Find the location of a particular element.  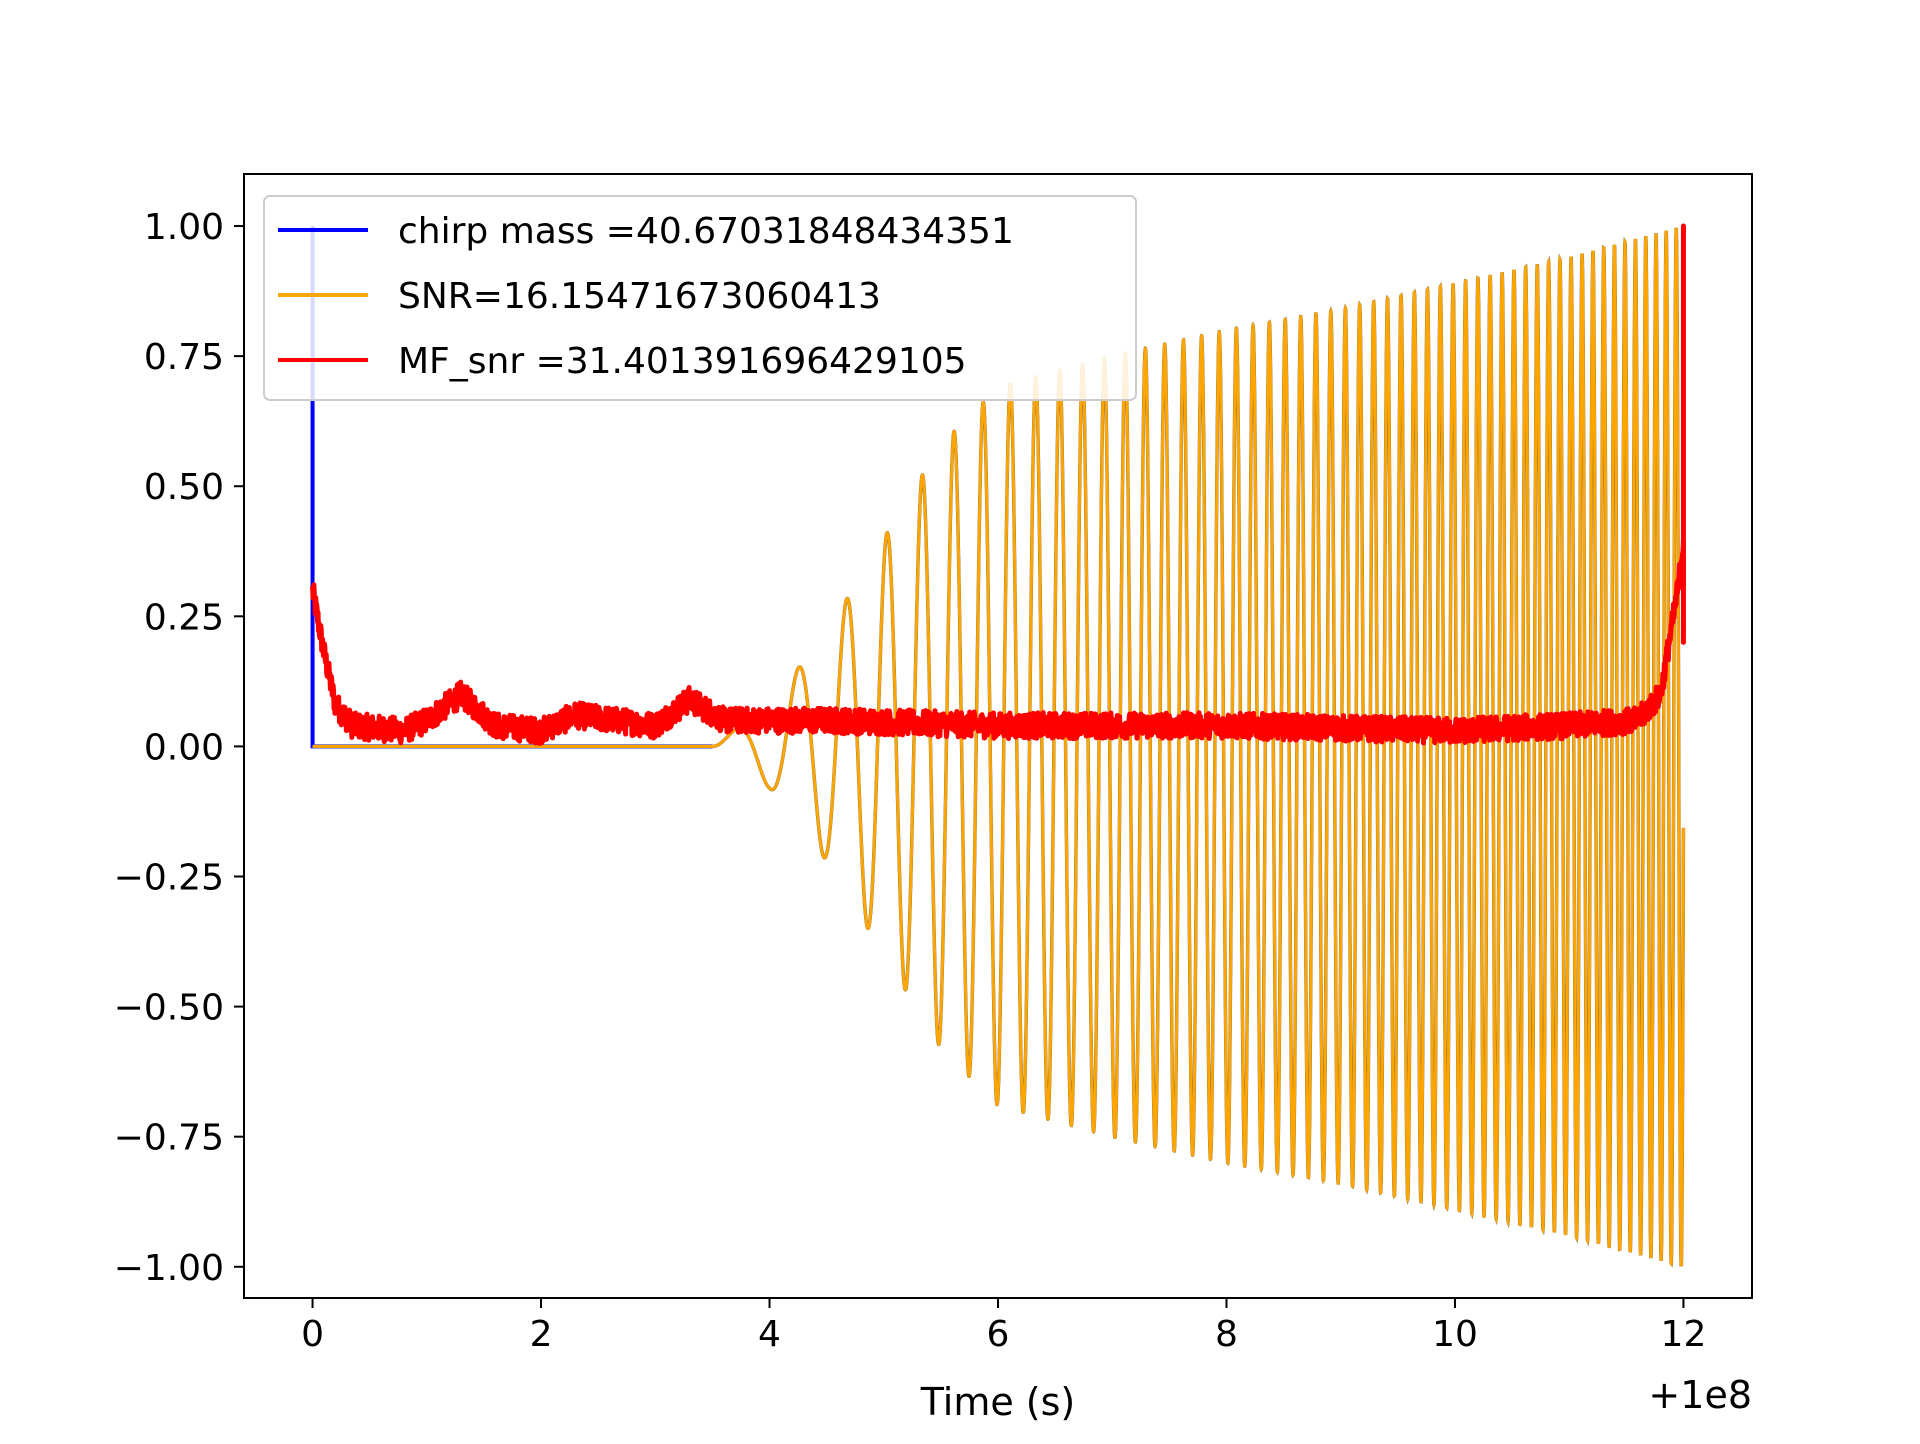

y-tick-label: −0.75 is located at coordinates (169, 1138).